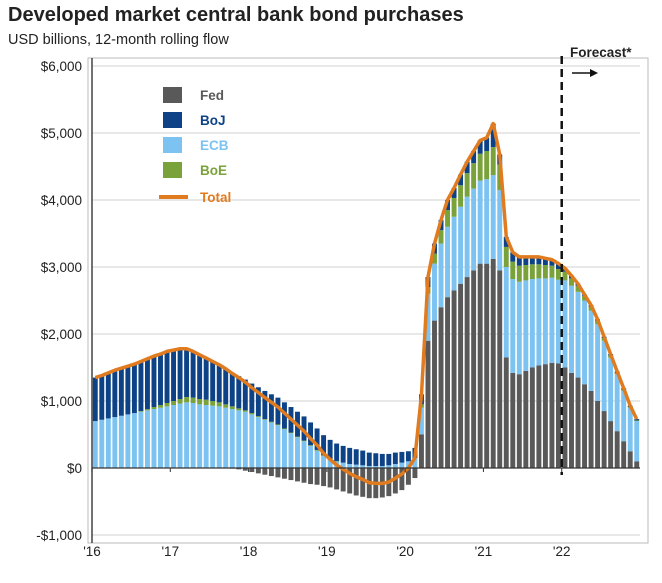 Image resolution: width=662 pixels, height=583 pixels. What do you see at coordinates (172, 170) in the screenshot?
I see `legend-swatch-boe` at bounding box center [172, 170].